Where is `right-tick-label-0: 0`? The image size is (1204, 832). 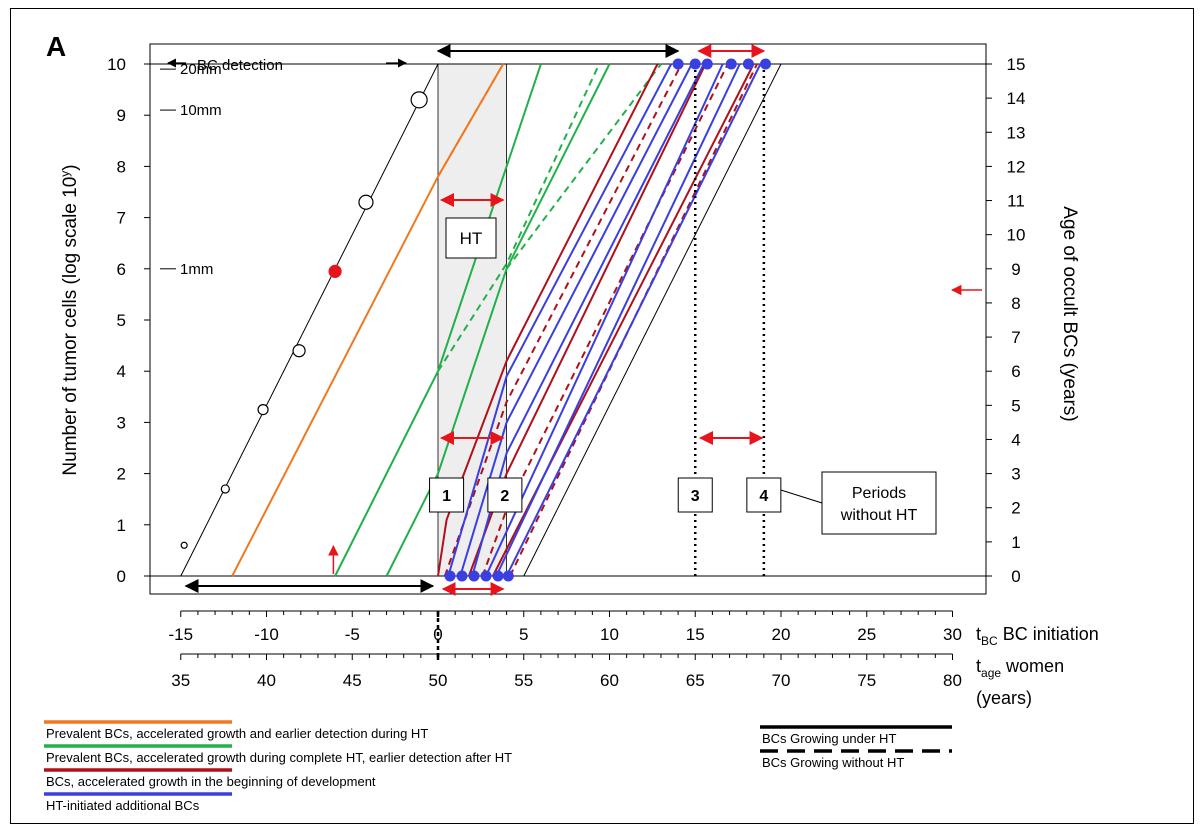 right-tick-label-0: 0 is located at coordinates (1015, 576).